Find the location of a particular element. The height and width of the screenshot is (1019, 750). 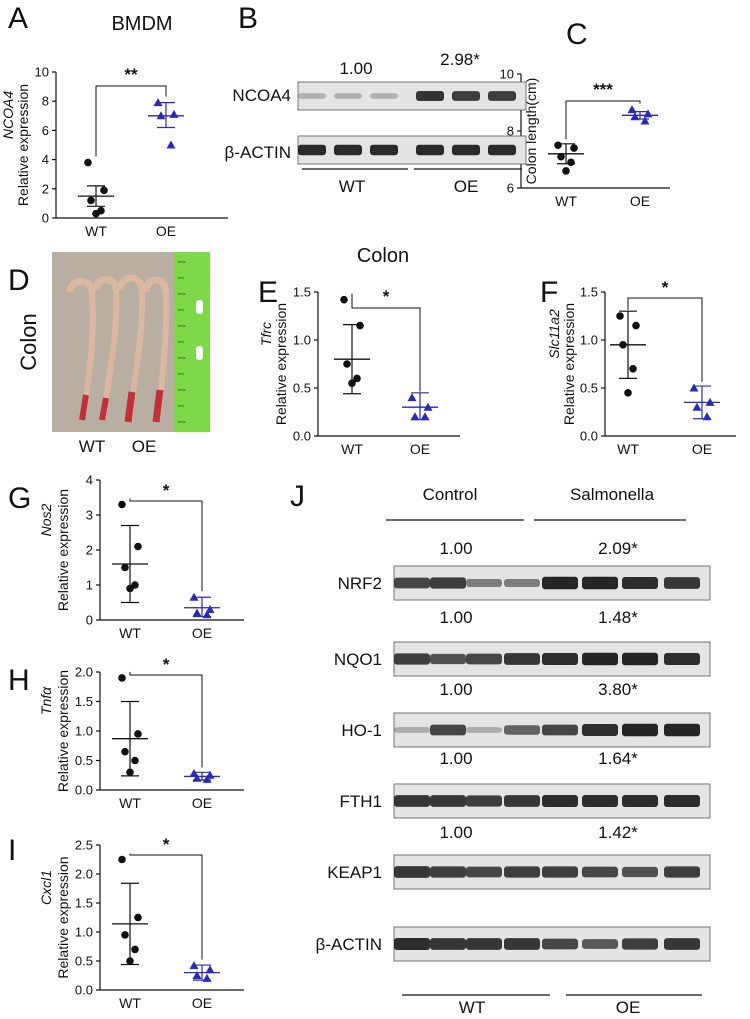

data-point-wt-h is located at coordinates (135, 760).